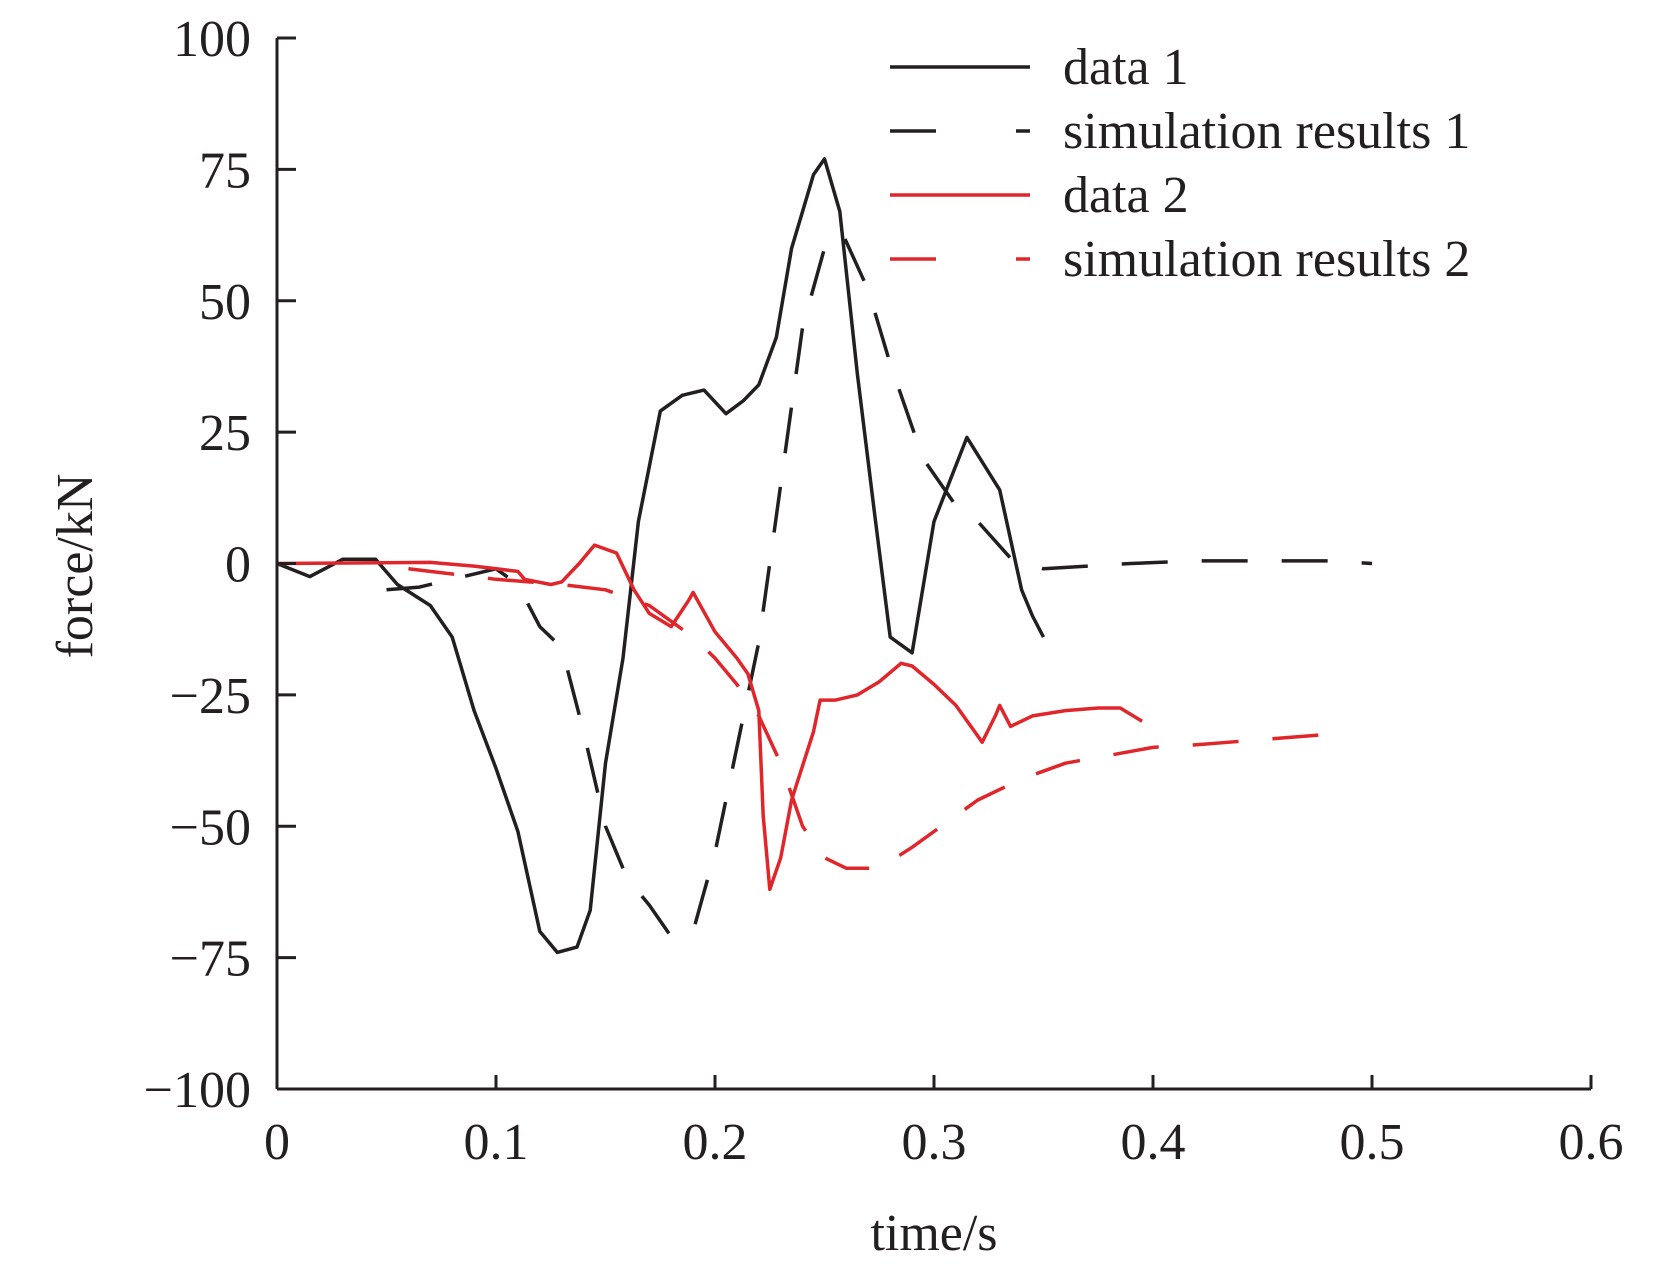 The image size is (1654, 1264). I want to click on x-tick-label: 0.6, so click(1591, 1142).